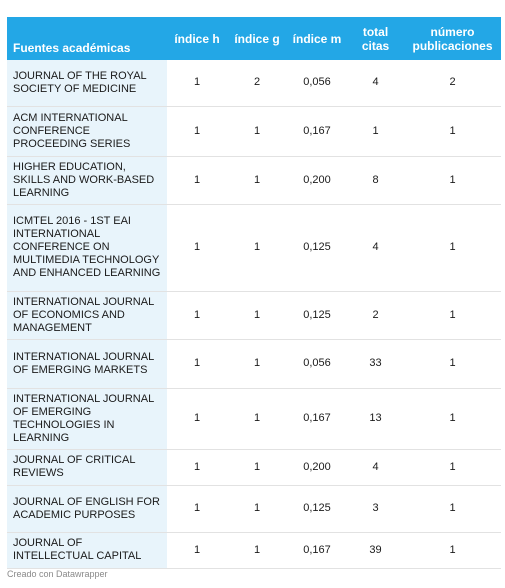 The image size is (505, 588). Describe the element at coordinates (452, 83) in the screenshot. I see `cell-numero-publicaciones: 2` at that location.